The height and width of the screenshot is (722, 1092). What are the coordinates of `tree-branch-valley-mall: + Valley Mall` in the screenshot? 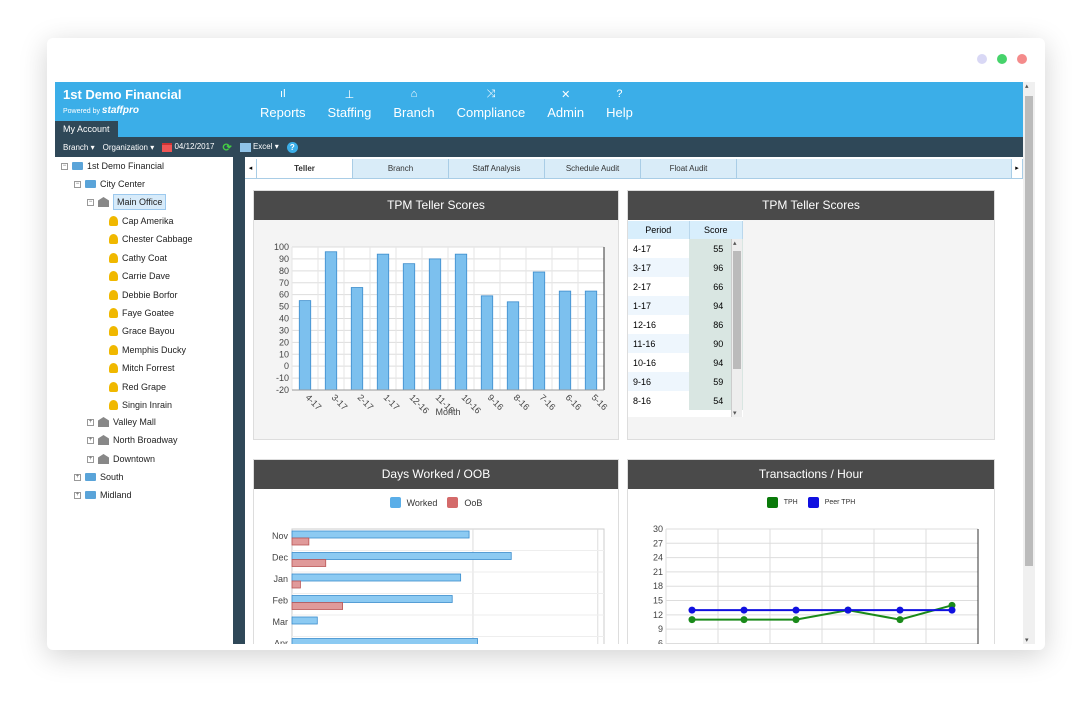 It's located at (121, 422).